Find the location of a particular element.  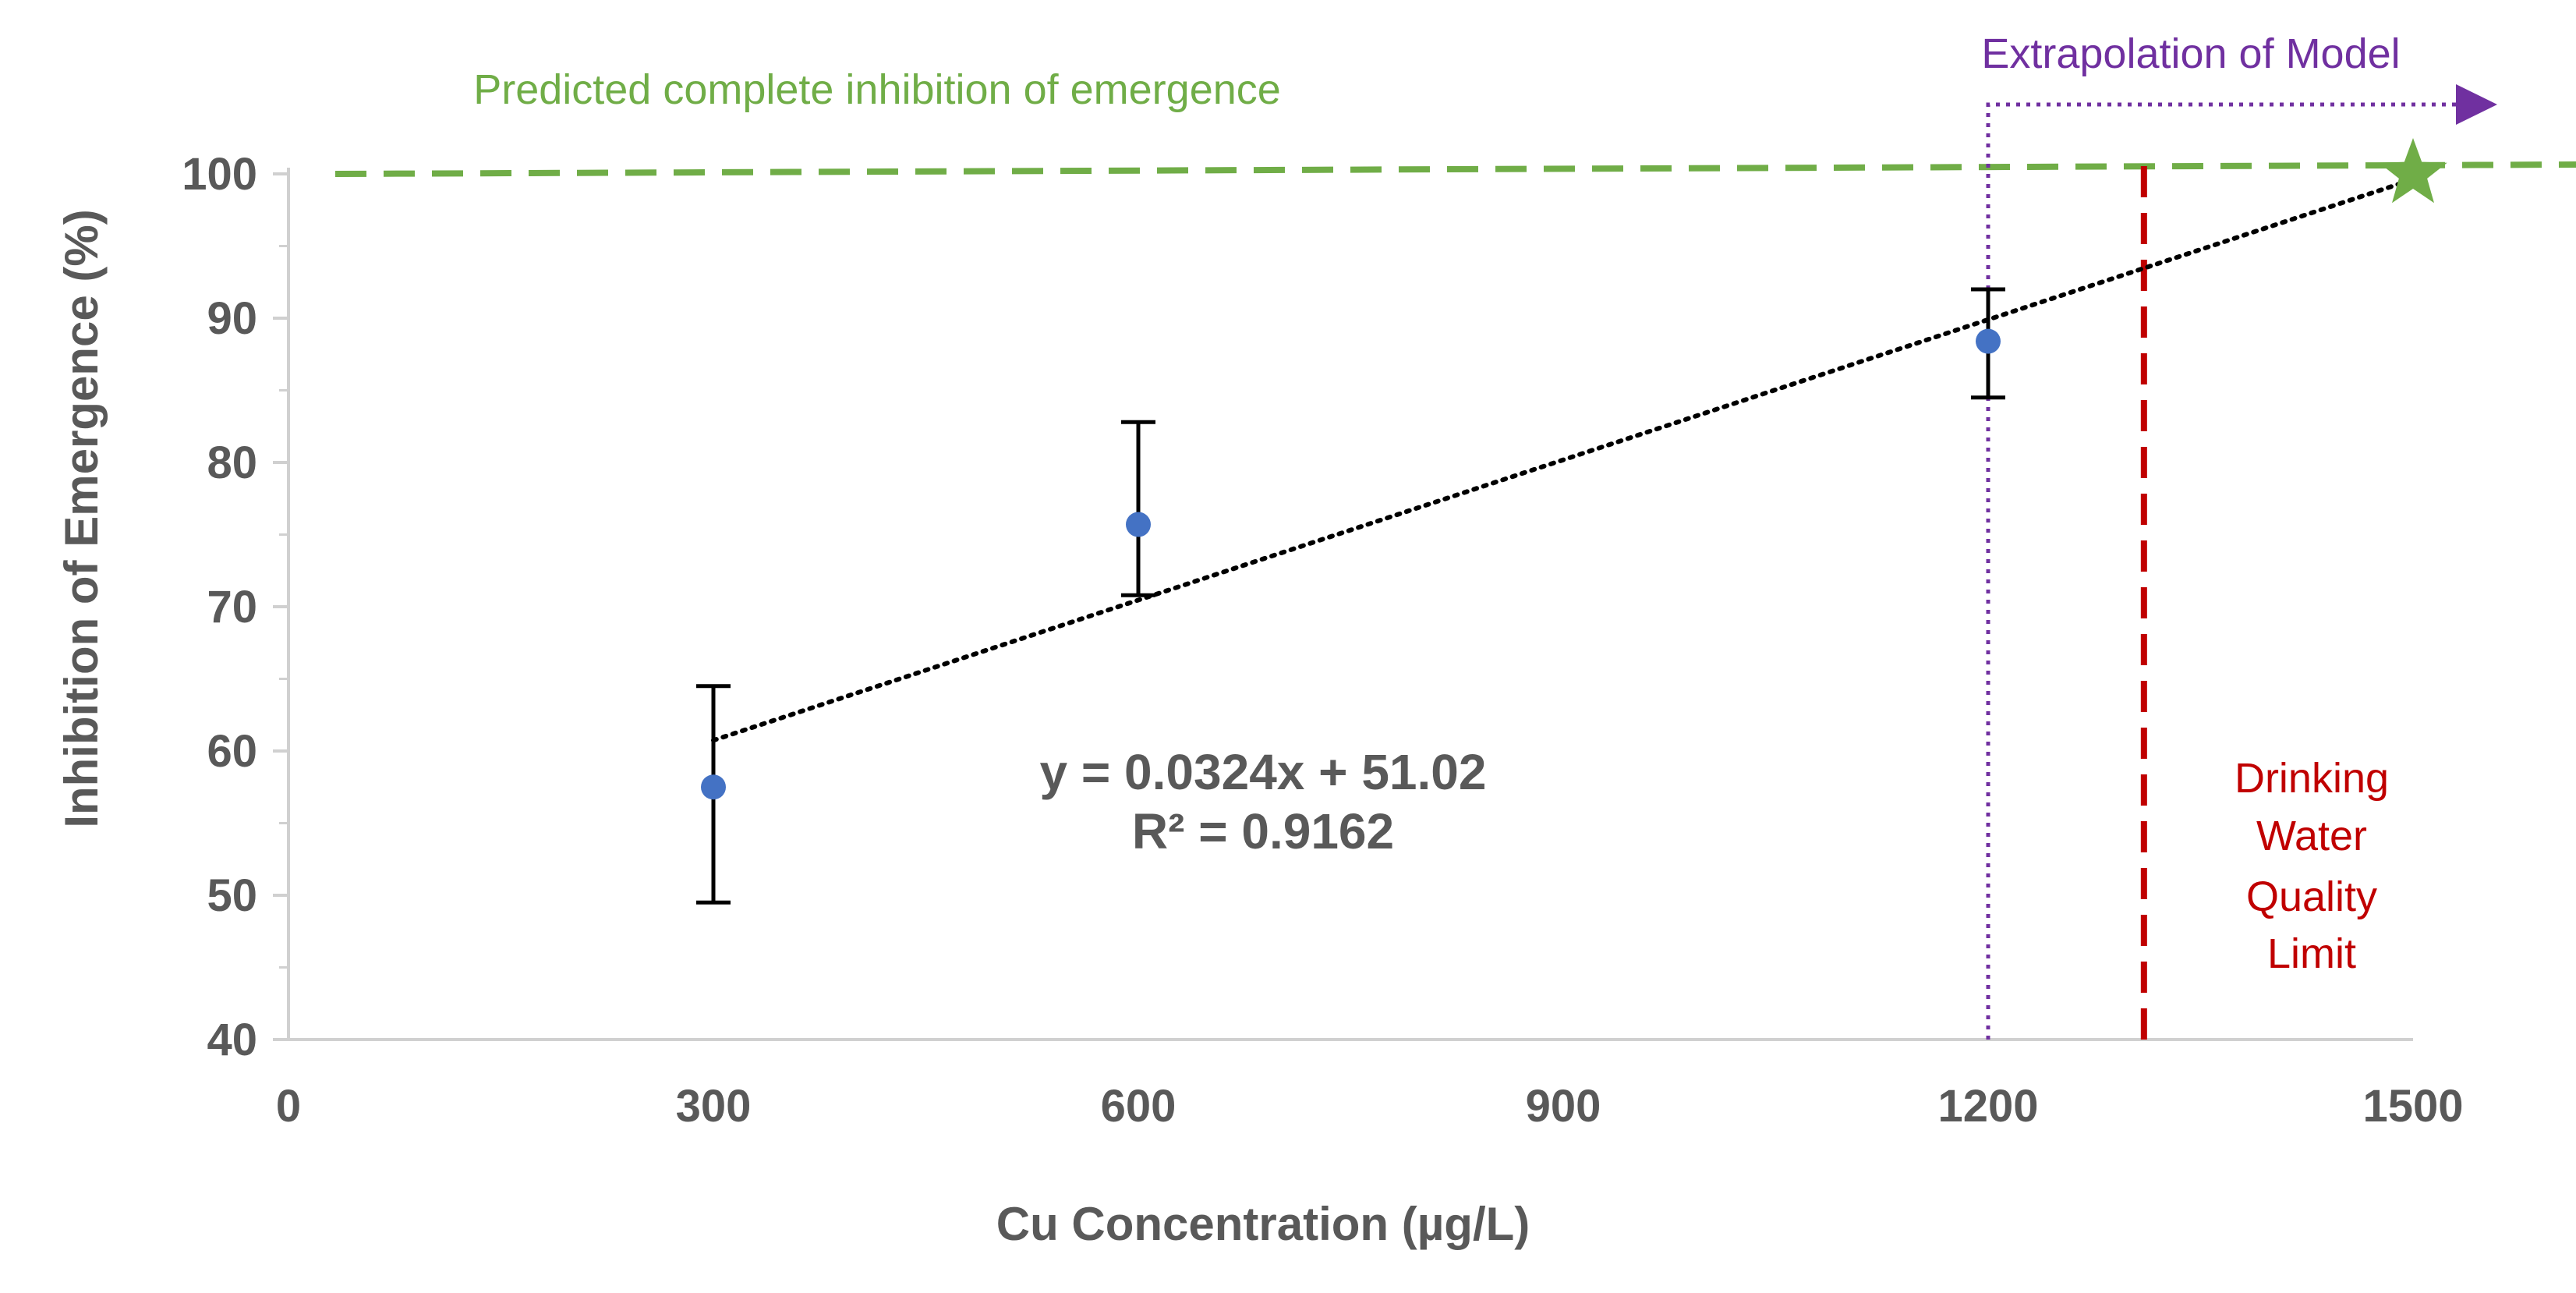

y-tick-label: 50 is located at coordinates (232, 895).